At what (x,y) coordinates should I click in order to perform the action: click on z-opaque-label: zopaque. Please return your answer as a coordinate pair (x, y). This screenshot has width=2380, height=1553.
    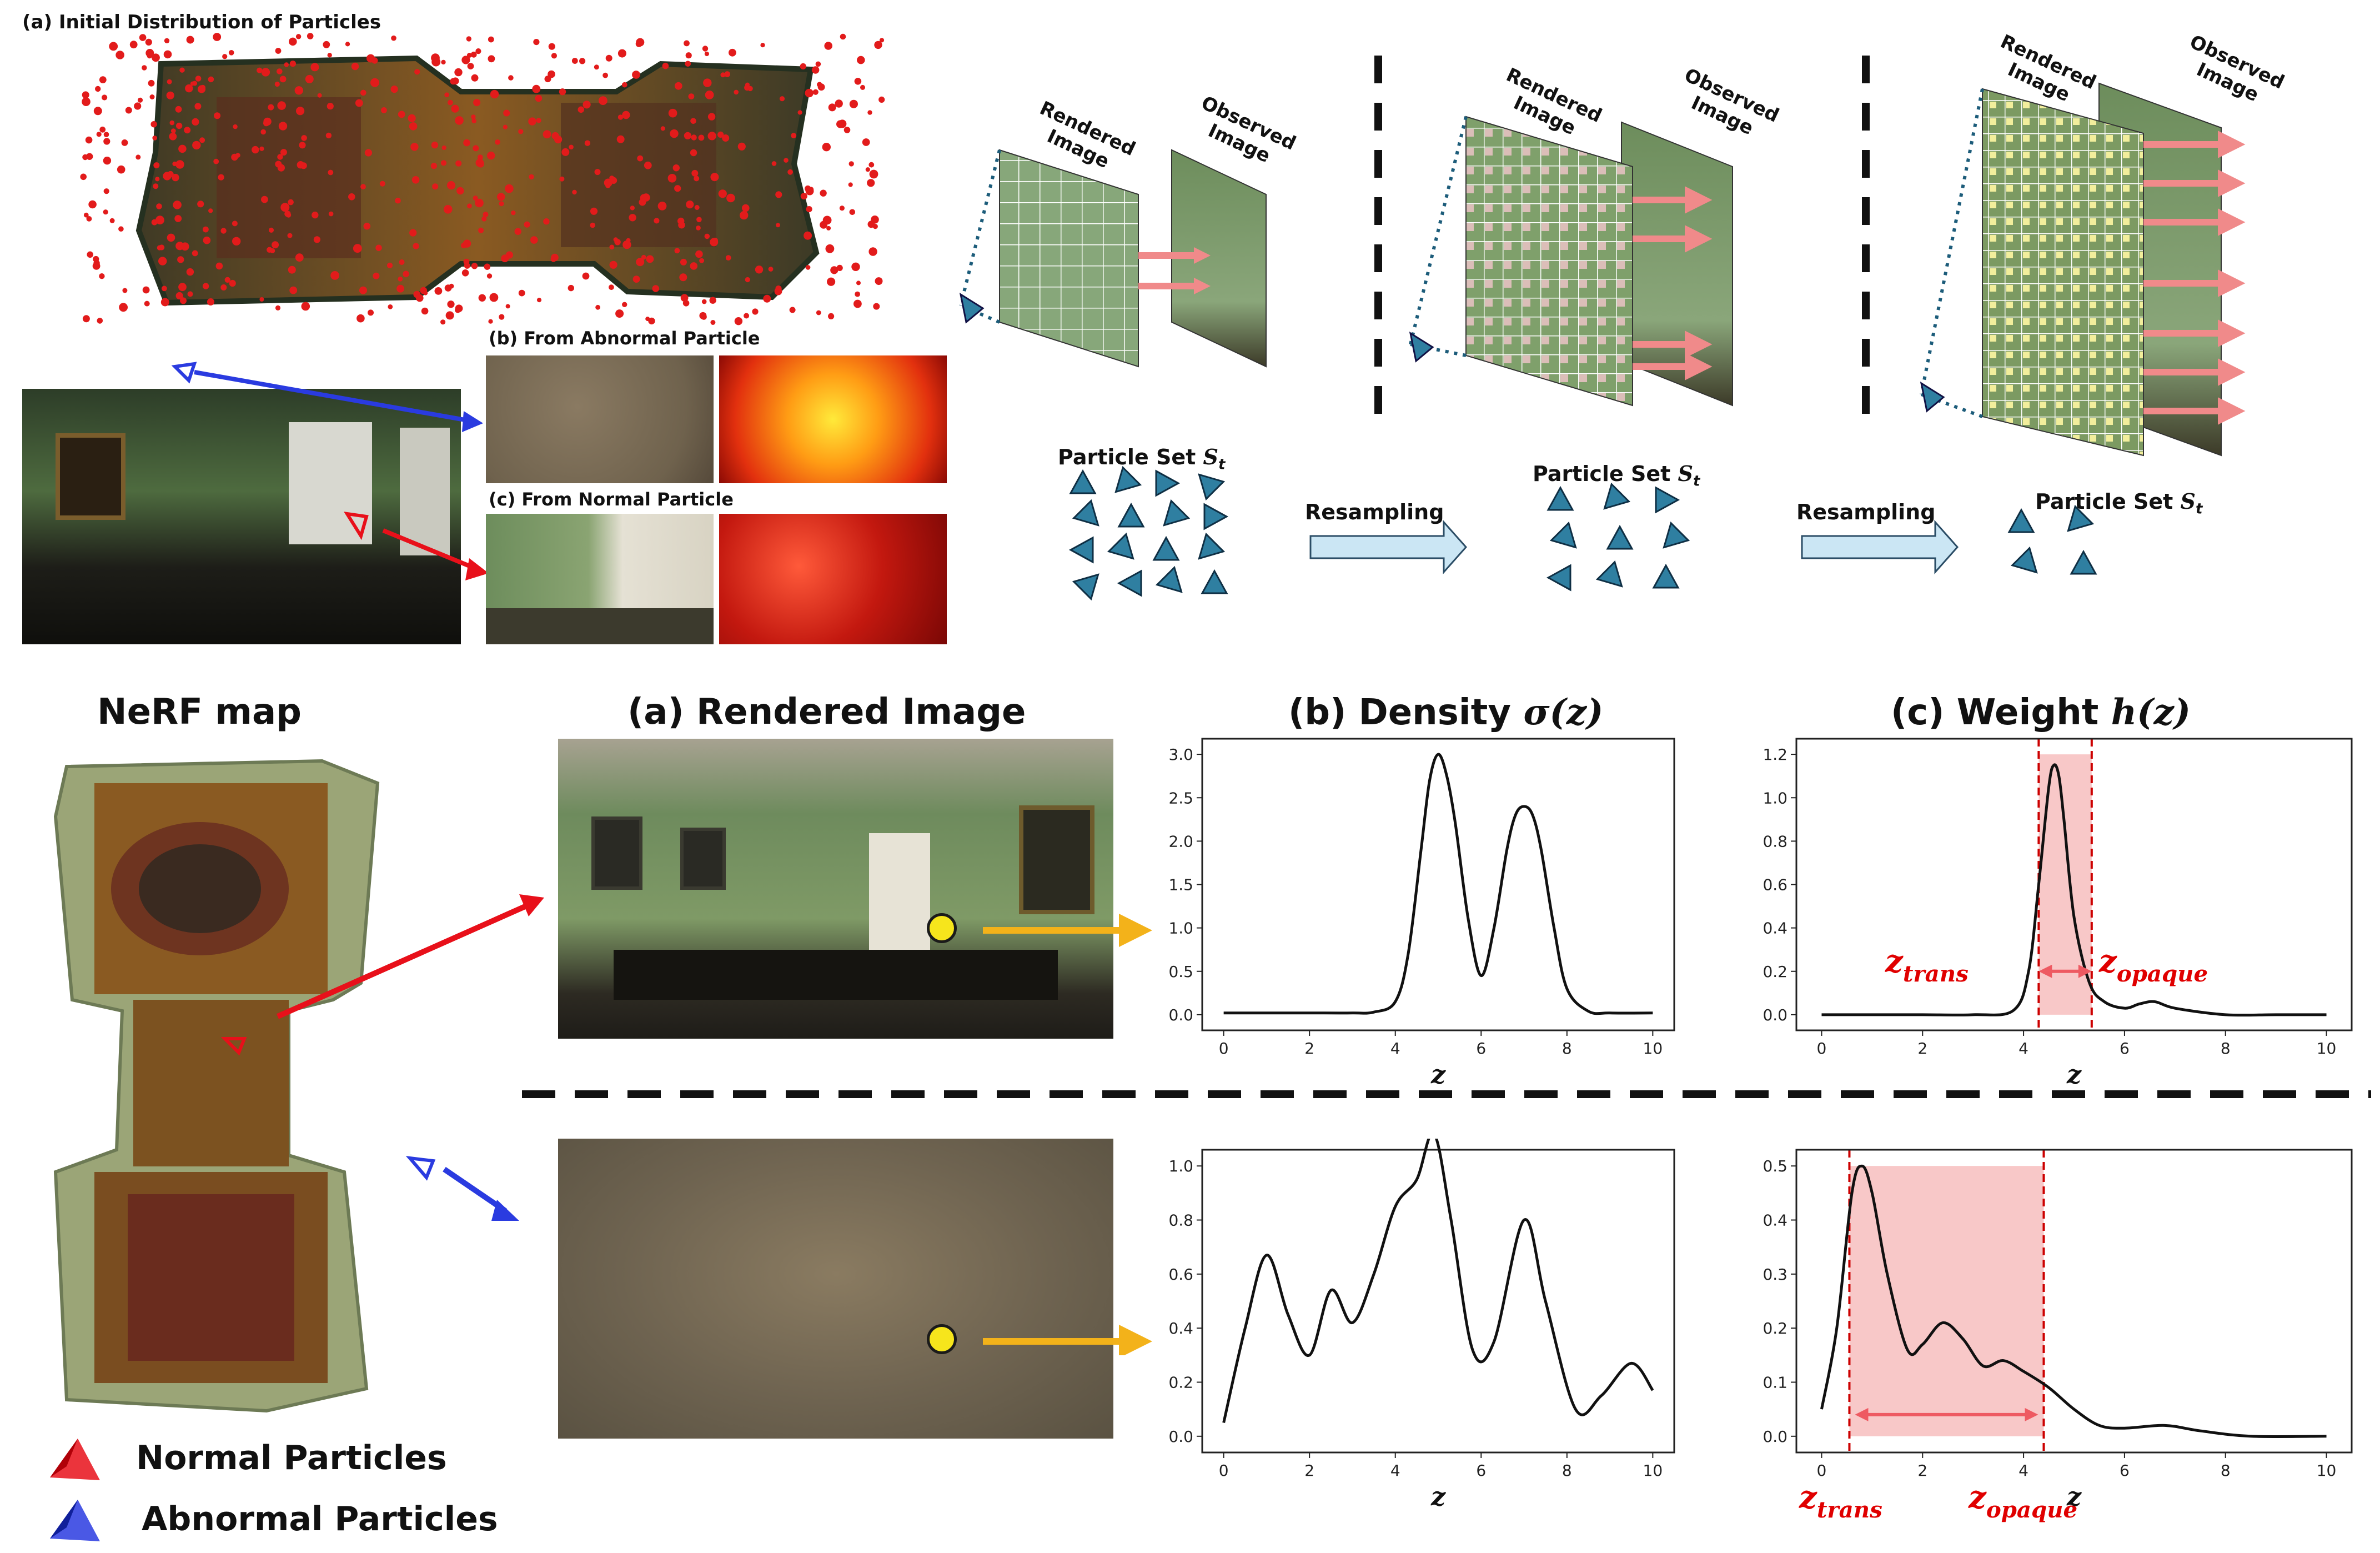
    Looking at the image, I should click on (2153, 965).